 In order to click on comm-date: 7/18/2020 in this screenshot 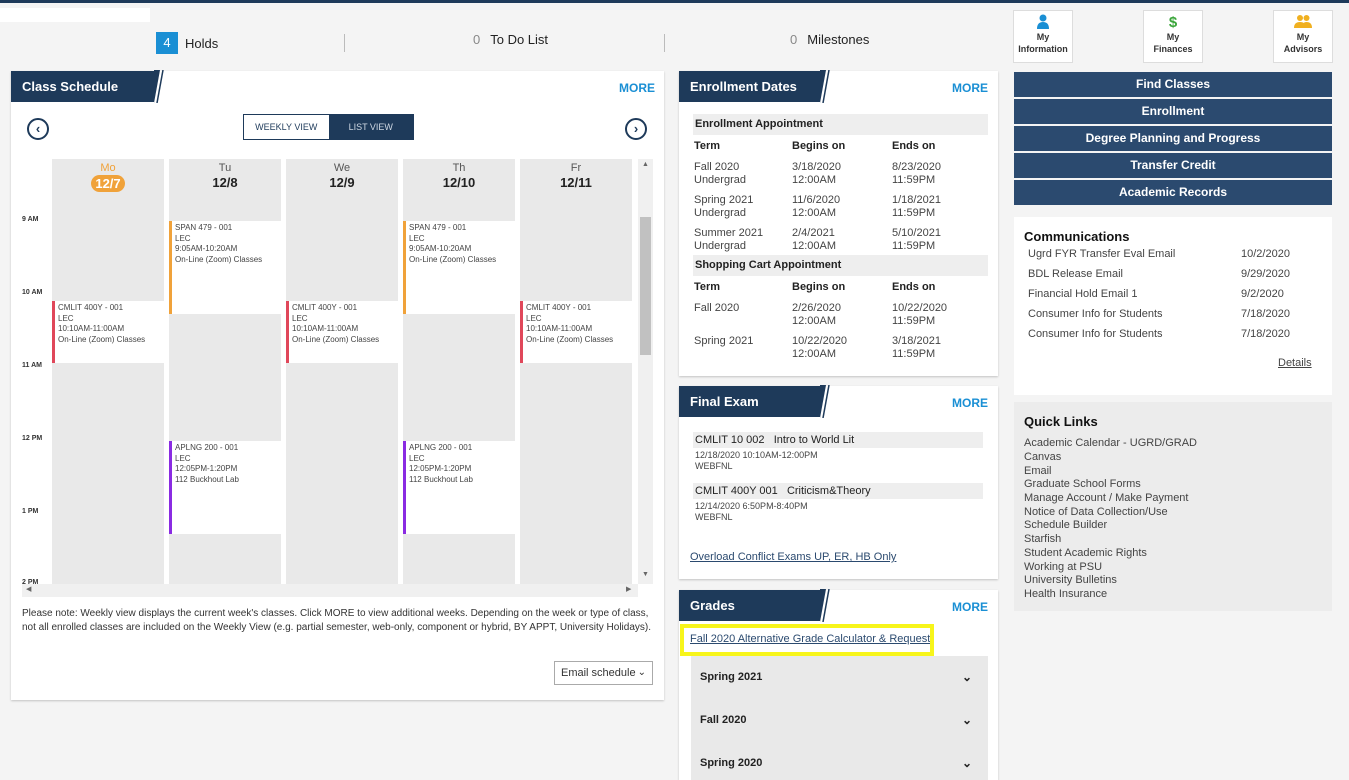, I will do `click(1265, 334)`.